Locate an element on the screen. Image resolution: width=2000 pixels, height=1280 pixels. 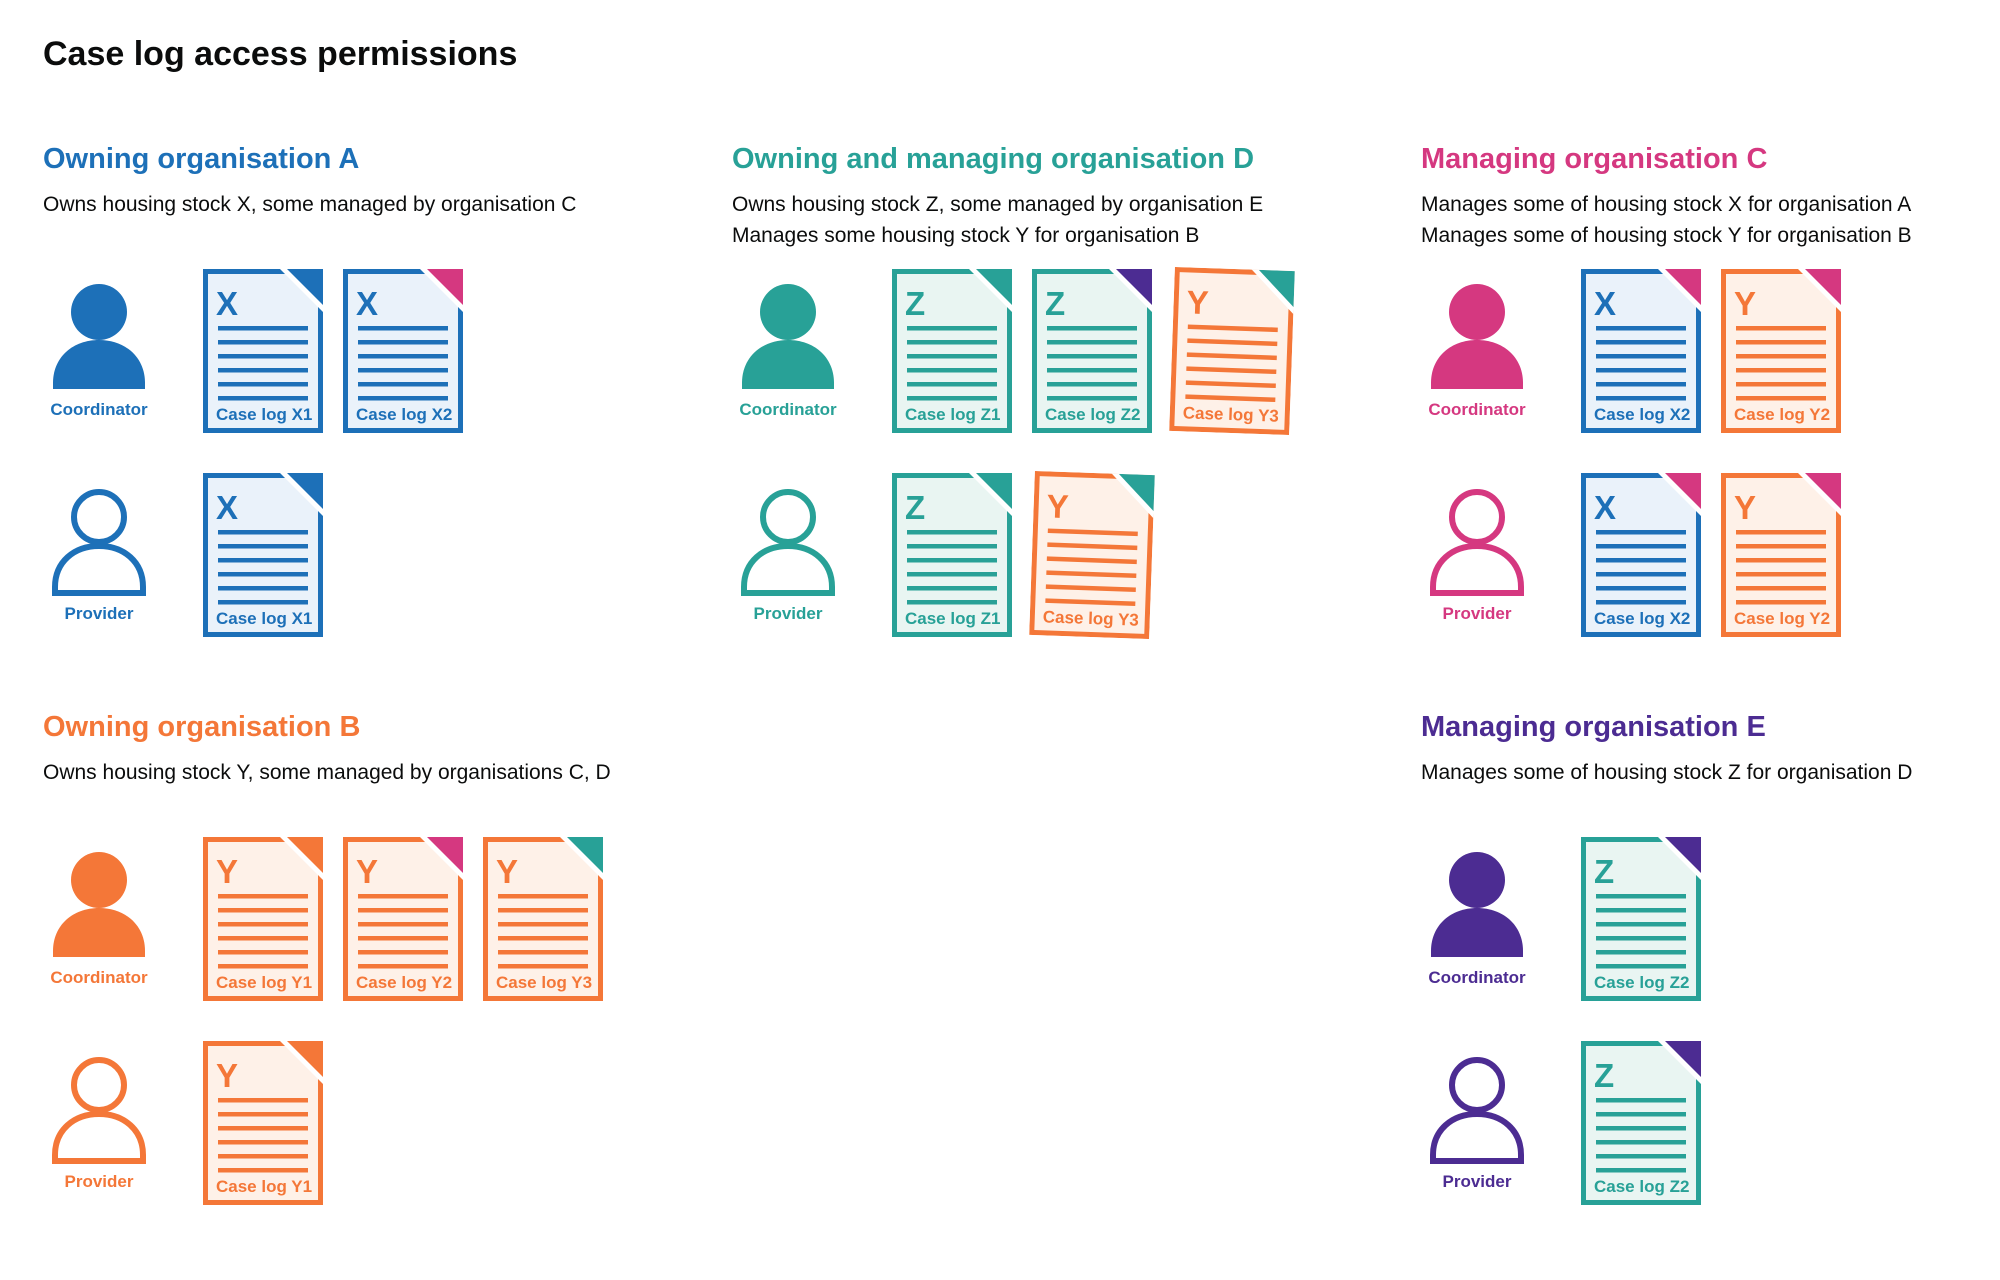
case-log-doc: X Case log X1 is located at coordinates (265, 553).